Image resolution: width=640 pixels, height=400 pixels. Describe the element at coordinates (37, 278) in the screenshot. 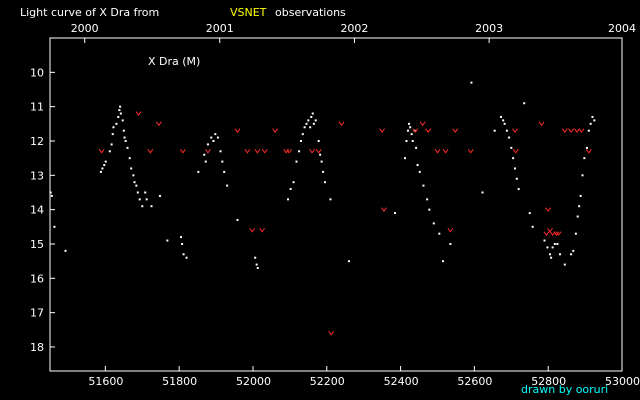

I see `y-tick-label: 16` at that location.